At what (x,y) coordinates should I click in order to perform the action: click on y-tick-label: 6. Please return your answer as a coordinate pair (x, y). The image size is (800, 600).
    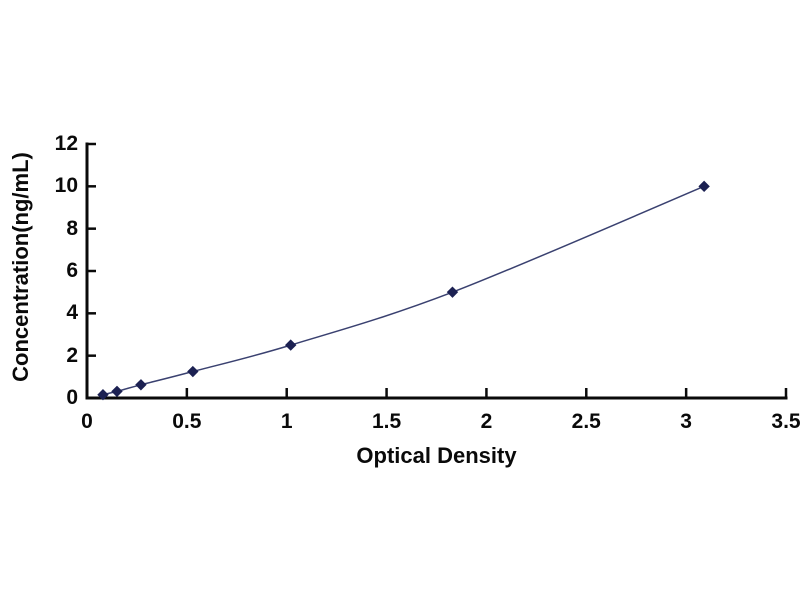
    Looking at the image, I should click on (72, 270).